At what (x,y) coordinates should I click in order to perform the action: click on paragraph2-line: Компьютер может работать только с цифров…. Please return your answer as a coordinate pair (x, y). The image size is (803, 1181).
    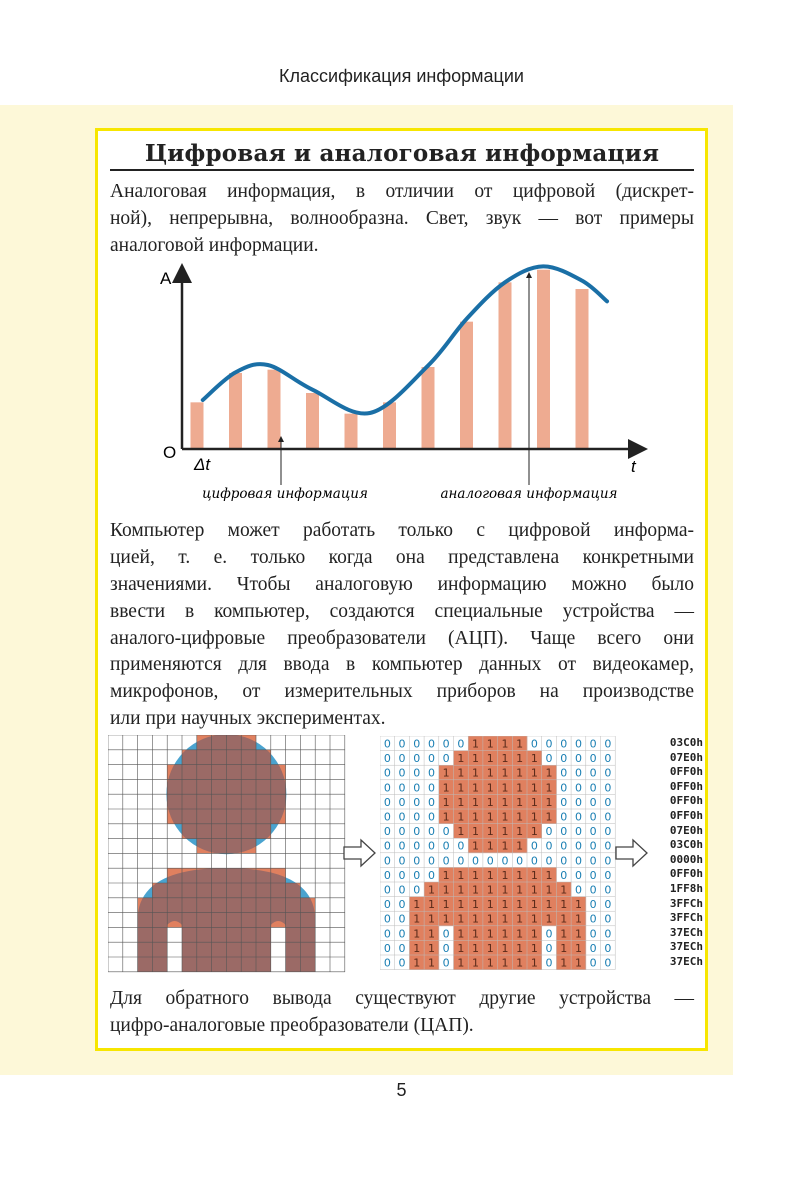
    Looking at the image, I should click on (402, 530).